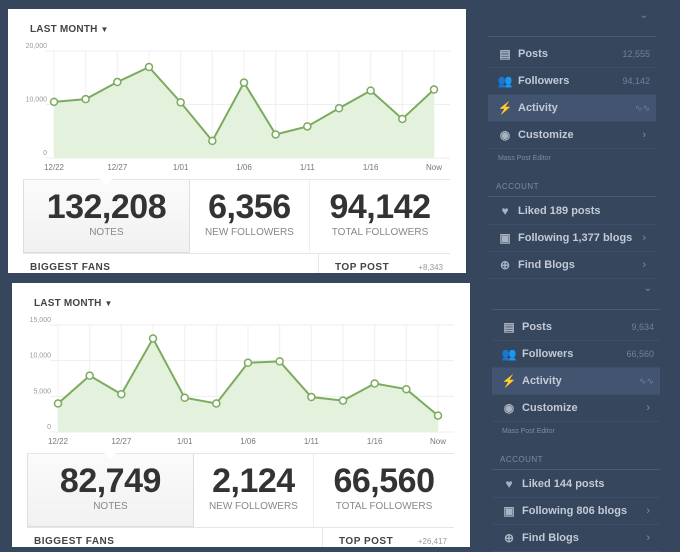 The width and height of the screenshot is (680, 552). What do you see at coordinates (384, 490) in the screenshot?
I see `stat-total-followers: 66,560 TOTAL FOLLOWERS` at bounding box center [384, 490].